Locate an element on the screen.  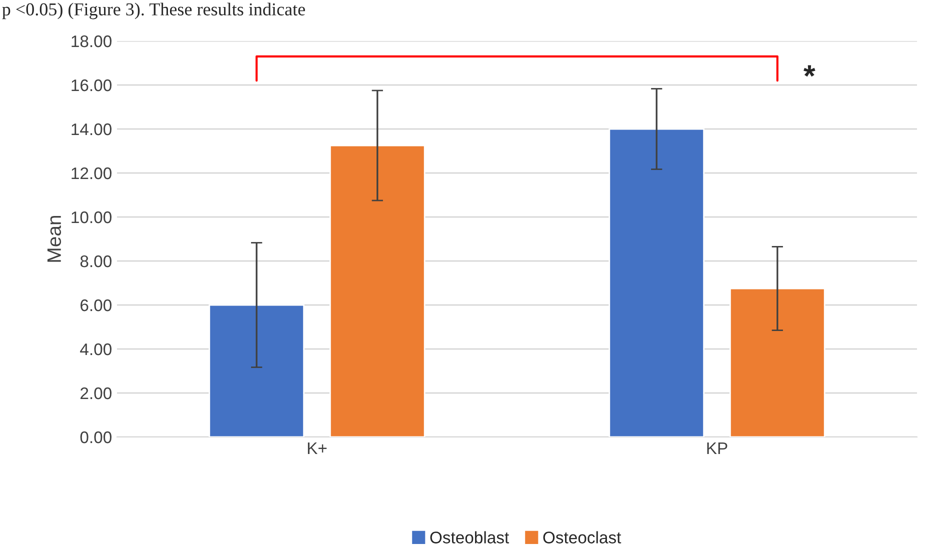
x-tick-label: KP is located at coordinates (717, 448).